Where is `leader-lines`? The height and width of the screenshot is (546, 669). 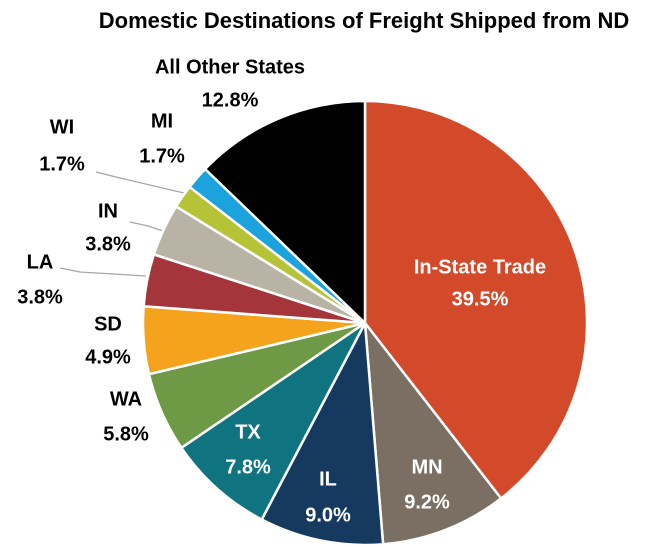 leader-lines is located at coordinates (122, 224).